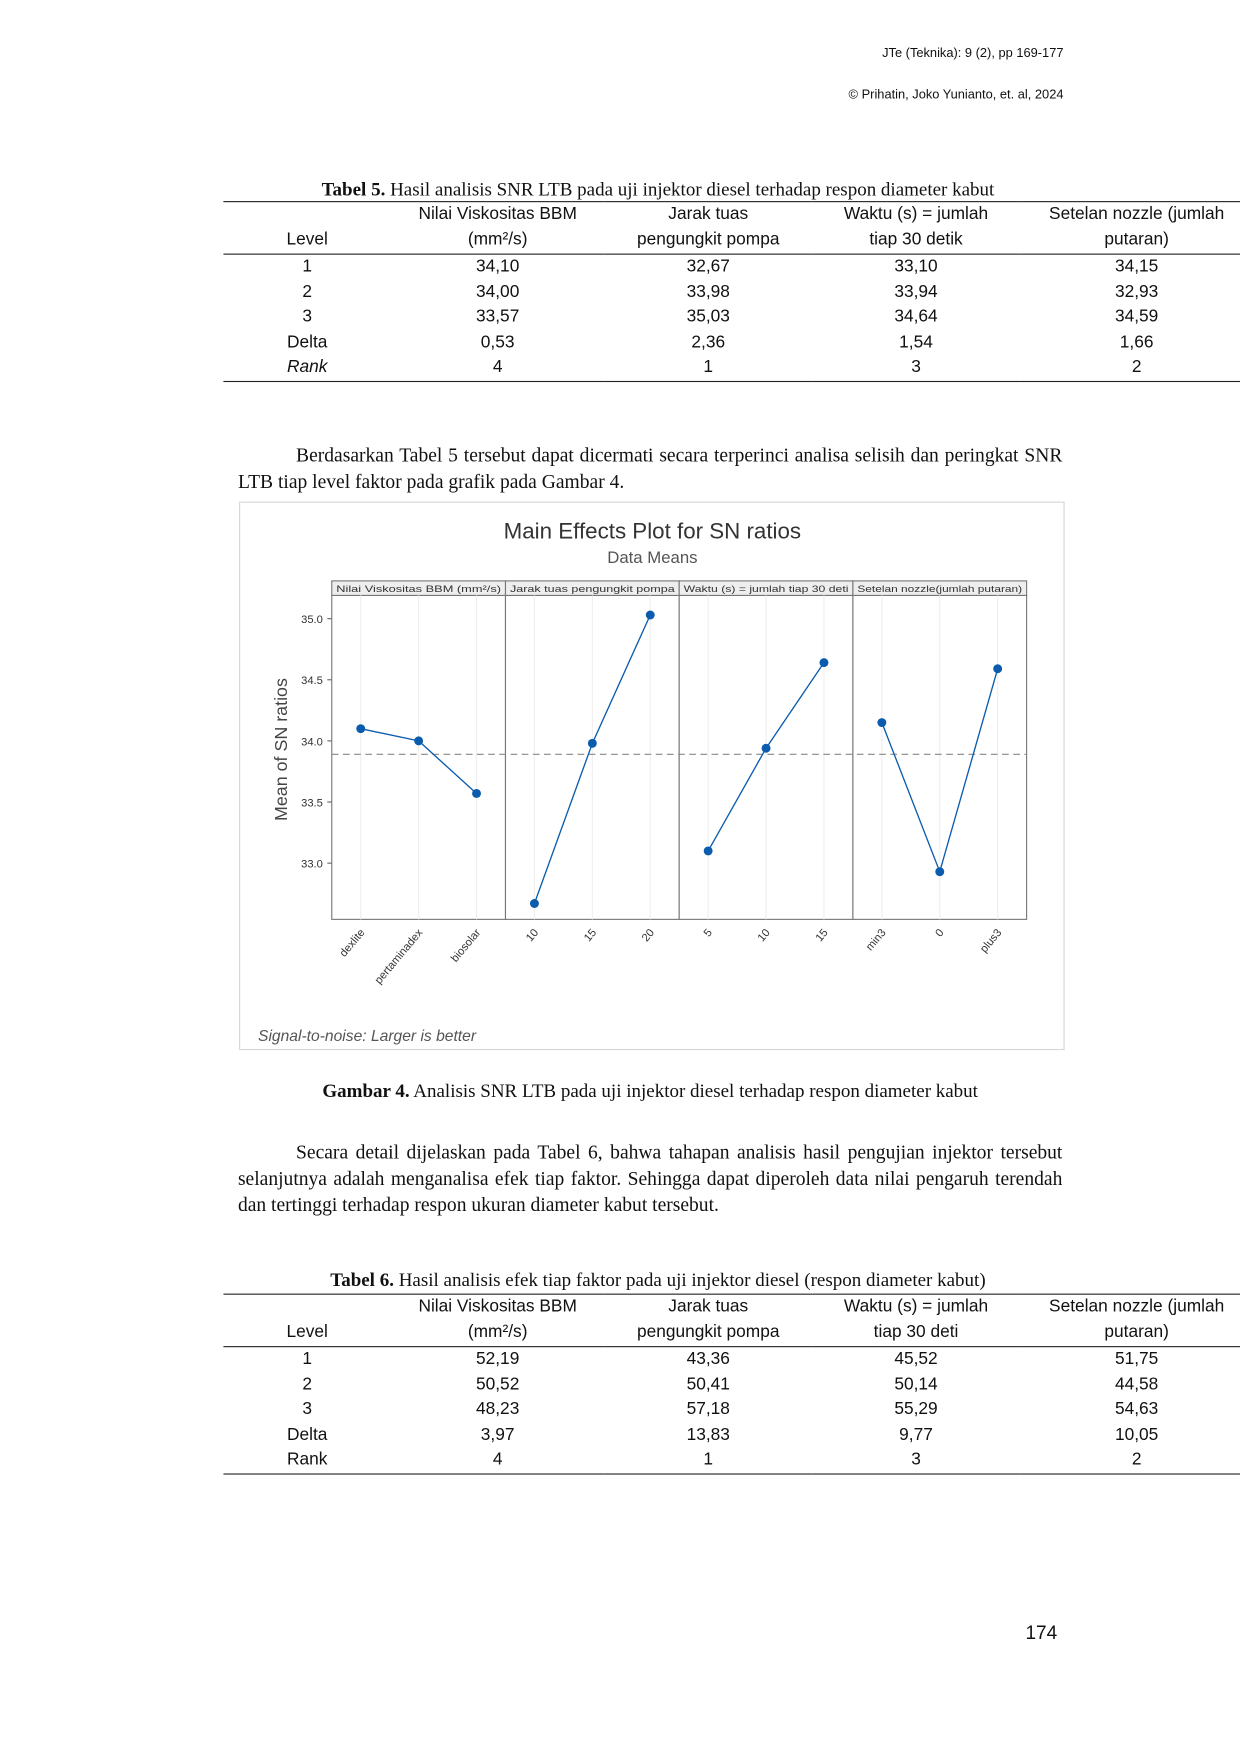 The width and height of the screenshot is (1240, 1754). I want to click on table-row: 3 33,57 35,03 34,64 34,59, so click(731, 317).